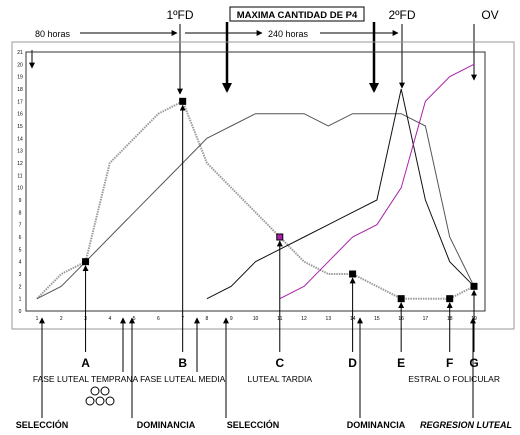 The width and height of the screenshot is (520, 435). What do you see at coordinates (20, 139) in the screenshot?
I see `y-tick-label: 14` at bounding box center [20, 139].